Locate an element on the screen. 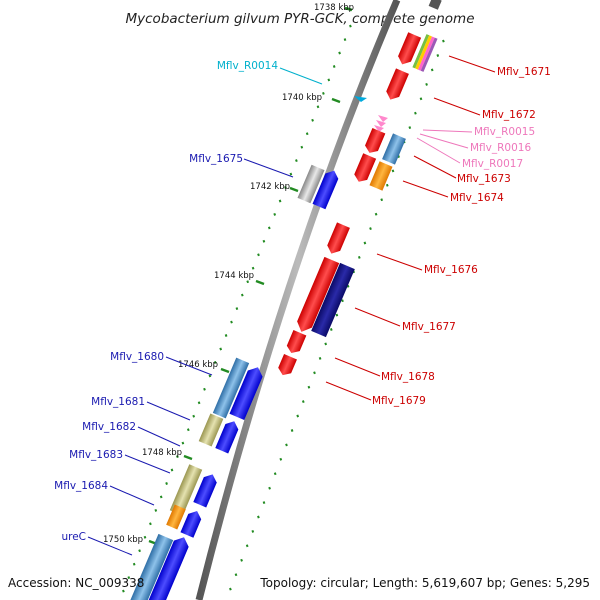 The image size is (600, 600). gene-top-partial is located at coordinates (435, 5).